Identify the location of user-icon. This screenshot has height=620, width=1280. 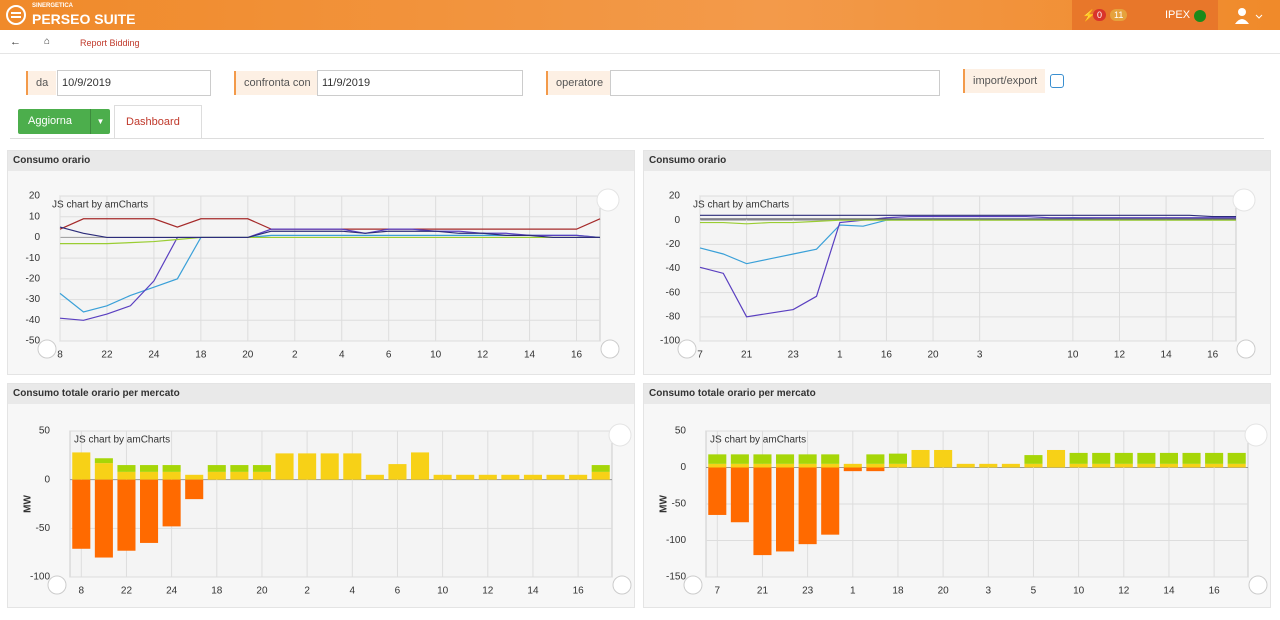
(1249, 16).